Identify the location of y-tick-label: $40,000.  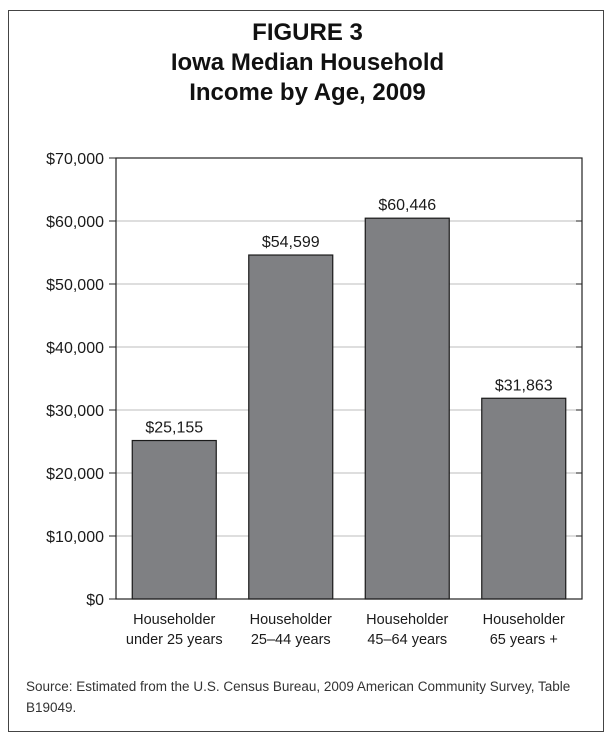
(75, 348).